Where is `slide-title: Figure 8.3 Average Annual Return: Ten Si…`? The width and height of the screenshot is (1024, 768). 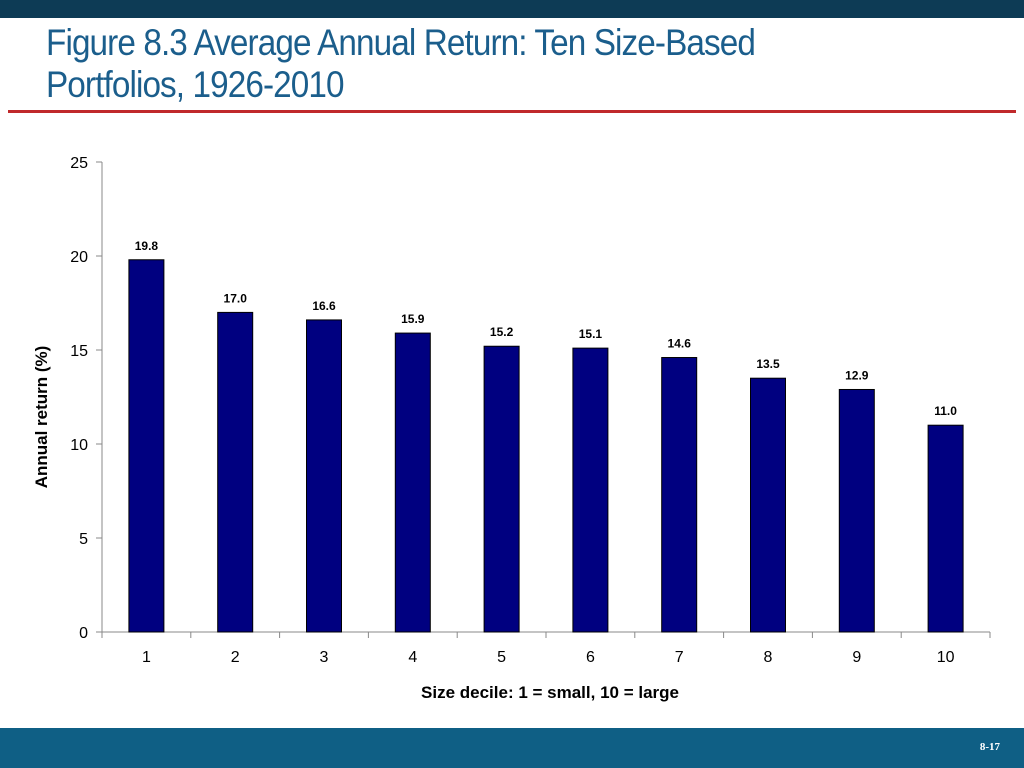 slide-title: Figure 8.3 Average Annual Return: Ten Si… is located at coordinates (401, 63).